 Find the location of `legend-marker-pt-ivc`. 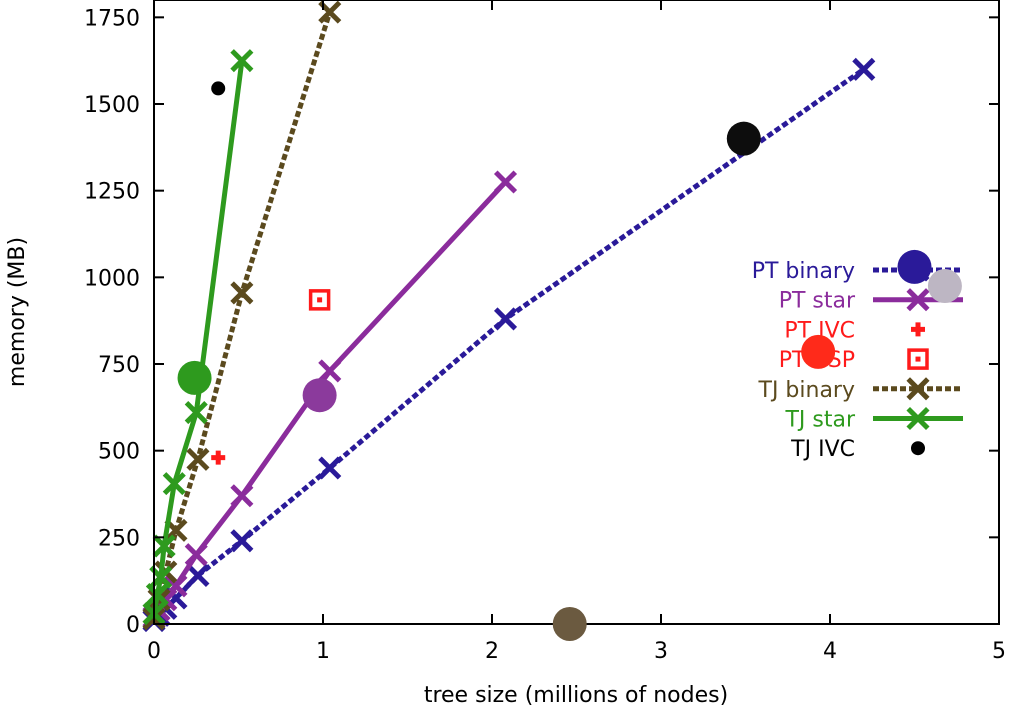

legend-marker-pt-ivc is located at coordinates (918, 329).